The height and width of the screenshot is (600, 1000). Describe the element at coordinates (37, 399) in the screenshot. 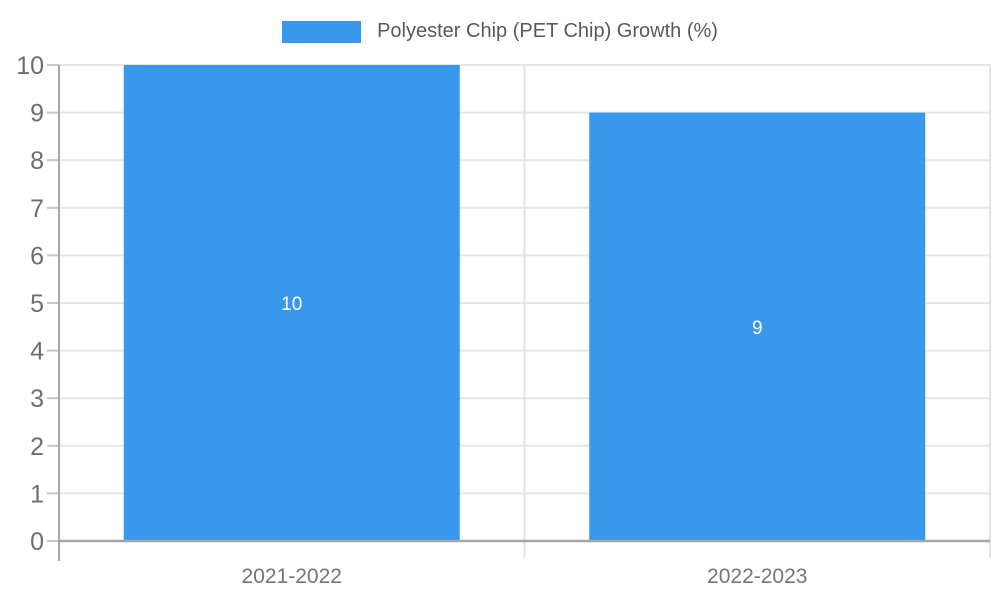

I see `y-tick-label: 3` at that location.